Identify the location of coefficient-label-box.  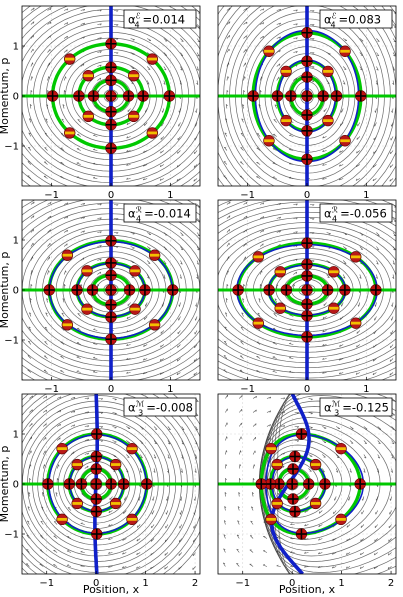
(160, 407).